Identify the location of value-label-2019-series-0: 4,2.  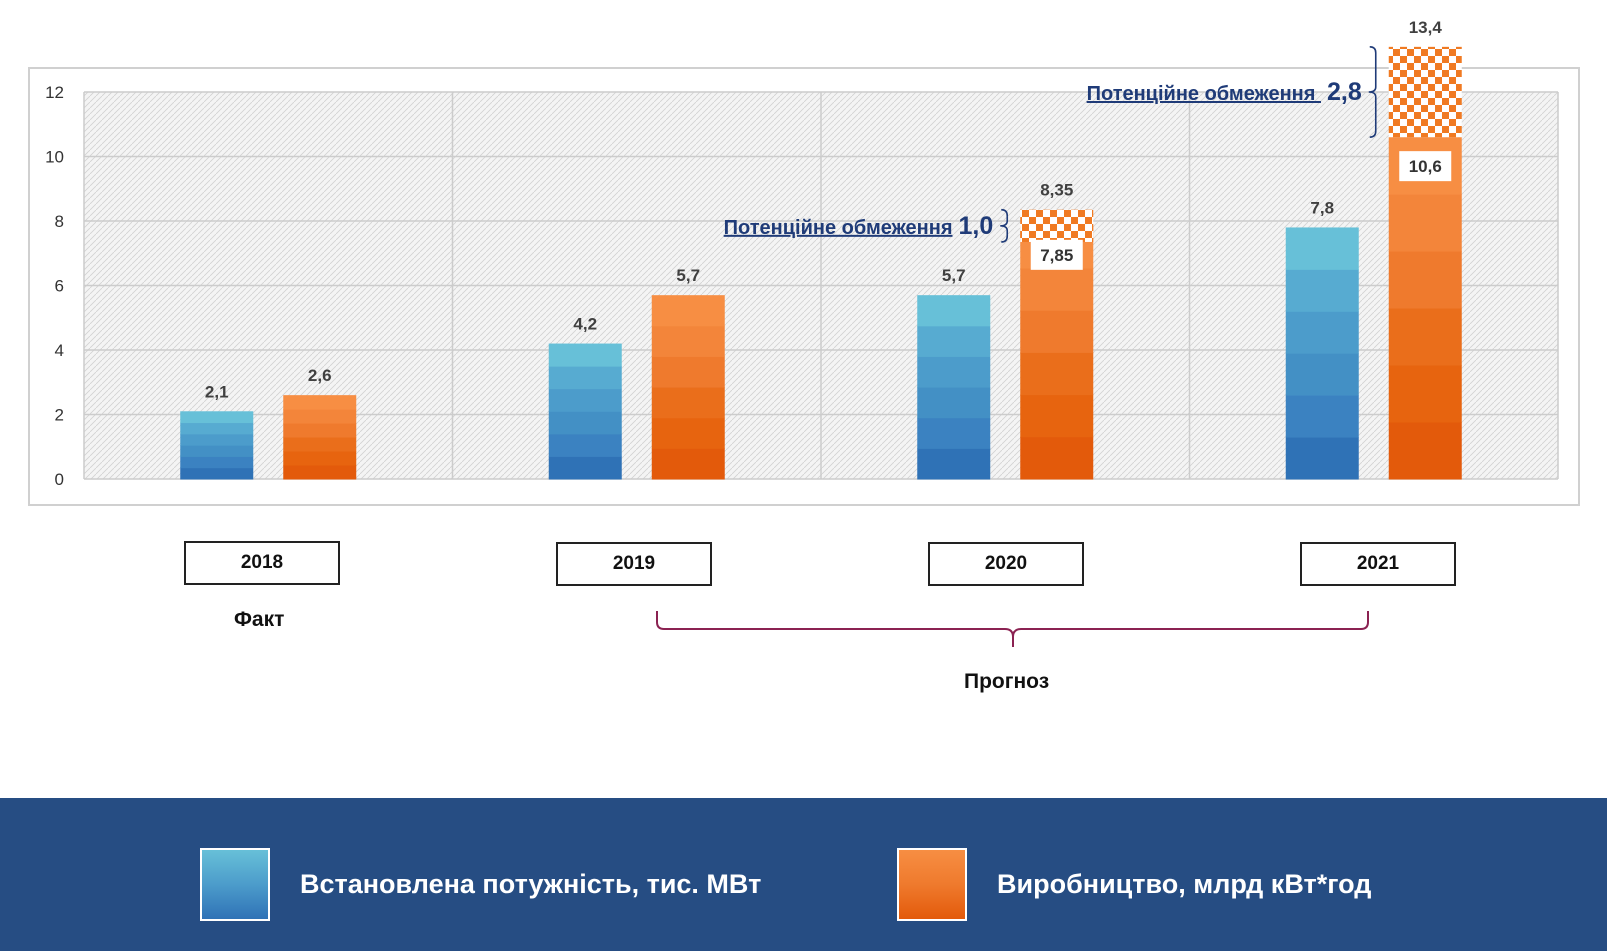
(585, 324).